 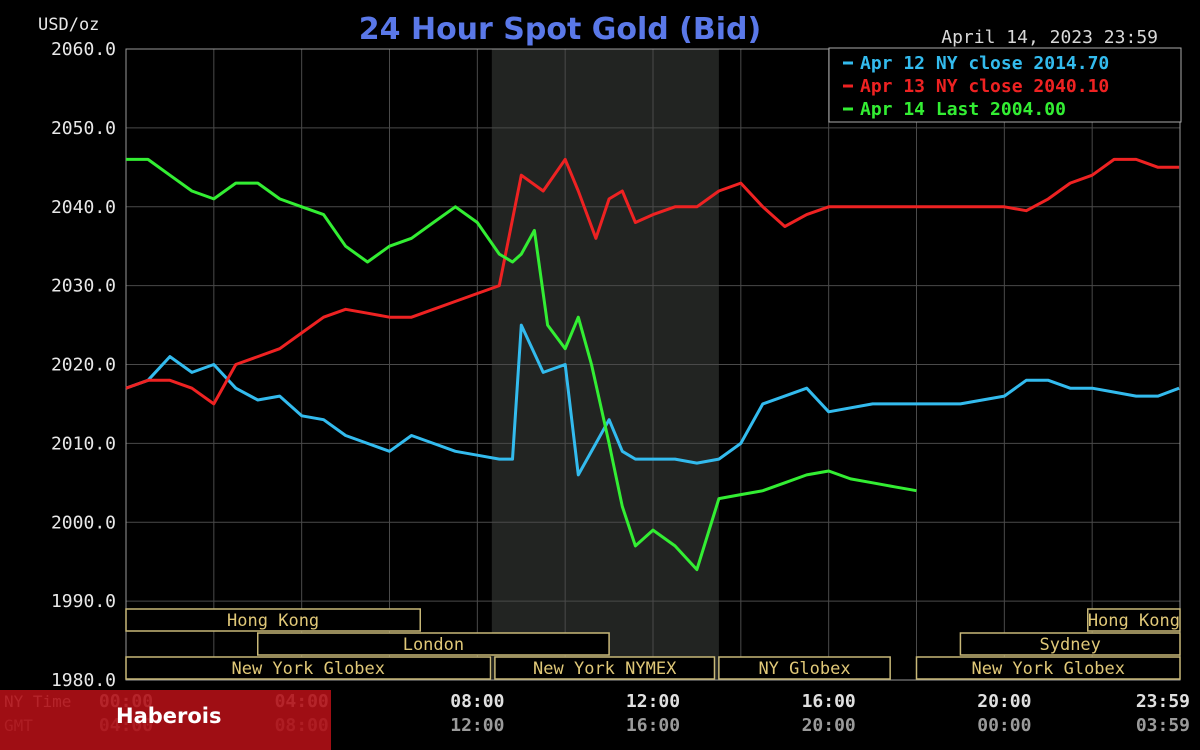 I want to click on x-tick-label: 00:00, so click(x=1004, y=725).